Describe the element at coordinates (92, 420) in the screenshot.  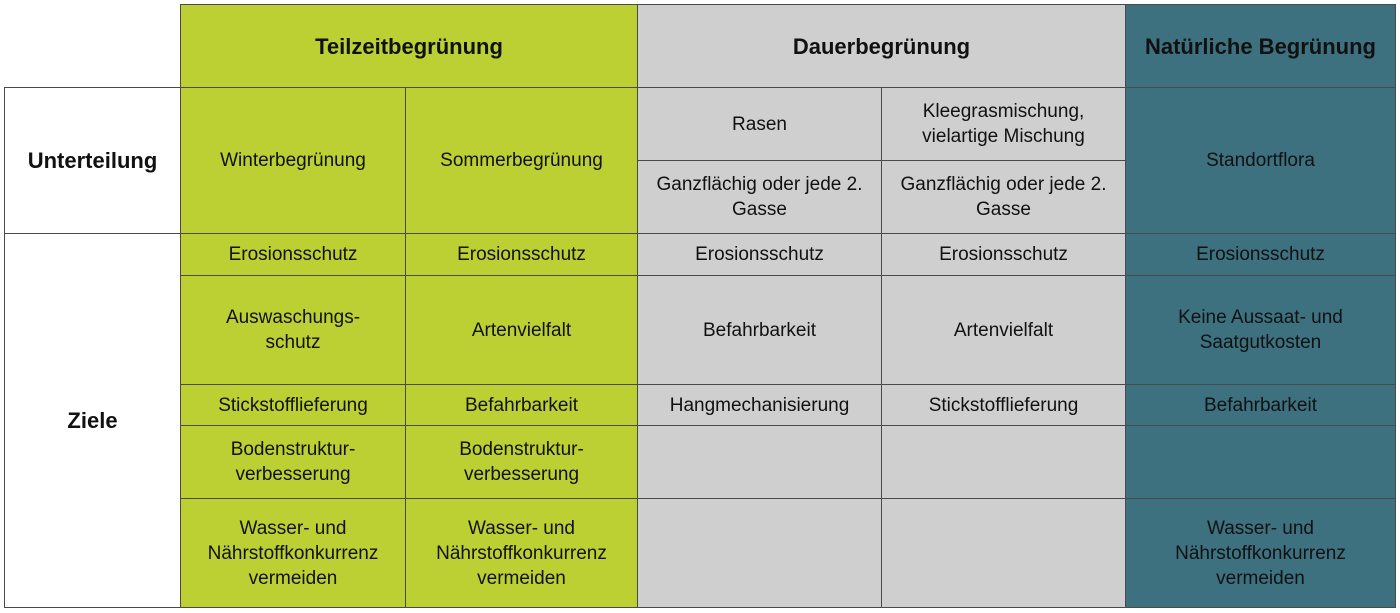
I see `row-label-ziele: Ziele` at that location.